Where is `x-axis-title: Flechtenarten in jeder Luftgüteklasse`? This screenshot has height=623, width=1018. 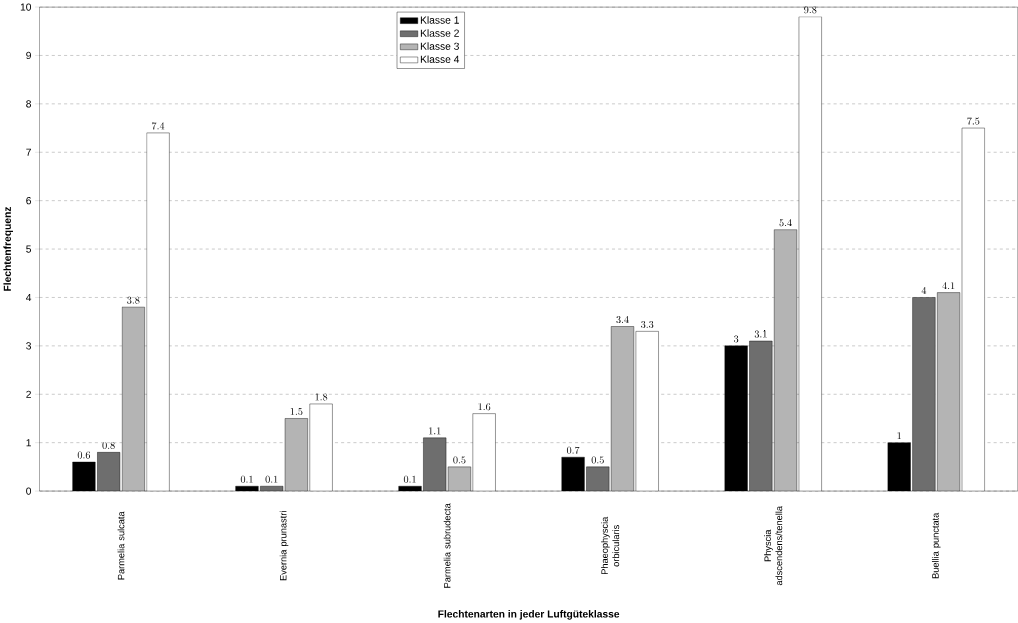
x-axis-title: Flechtenarten in jeder Luftgüteklasse is located at coordinates (529, 615).